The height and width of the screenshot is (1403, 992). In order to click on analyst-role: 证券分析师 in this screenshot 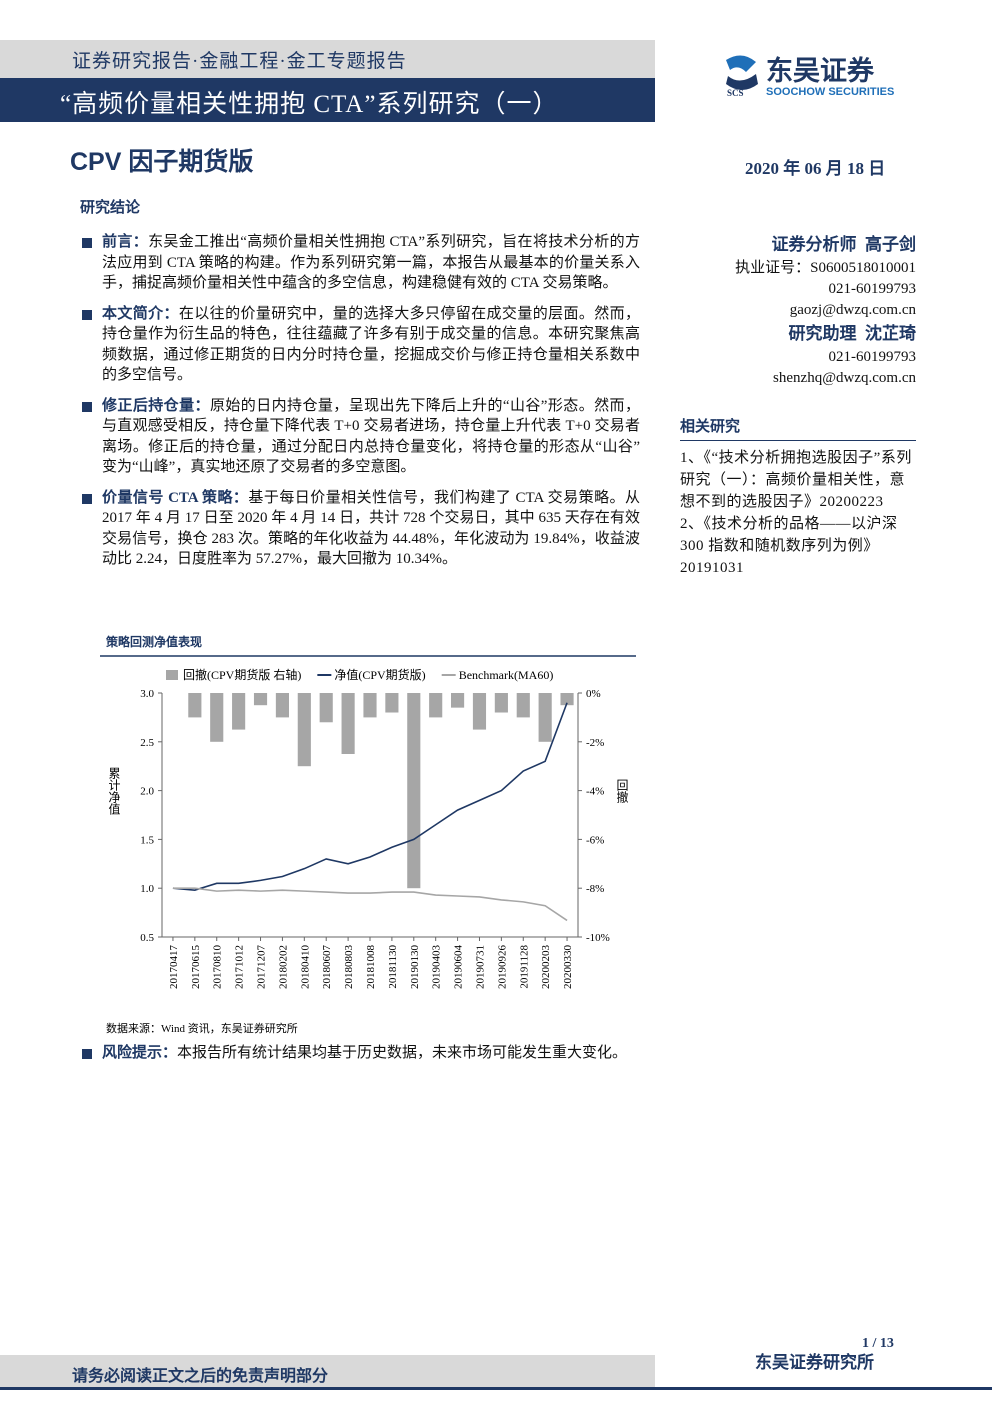, I will do `click(814, 244)`.